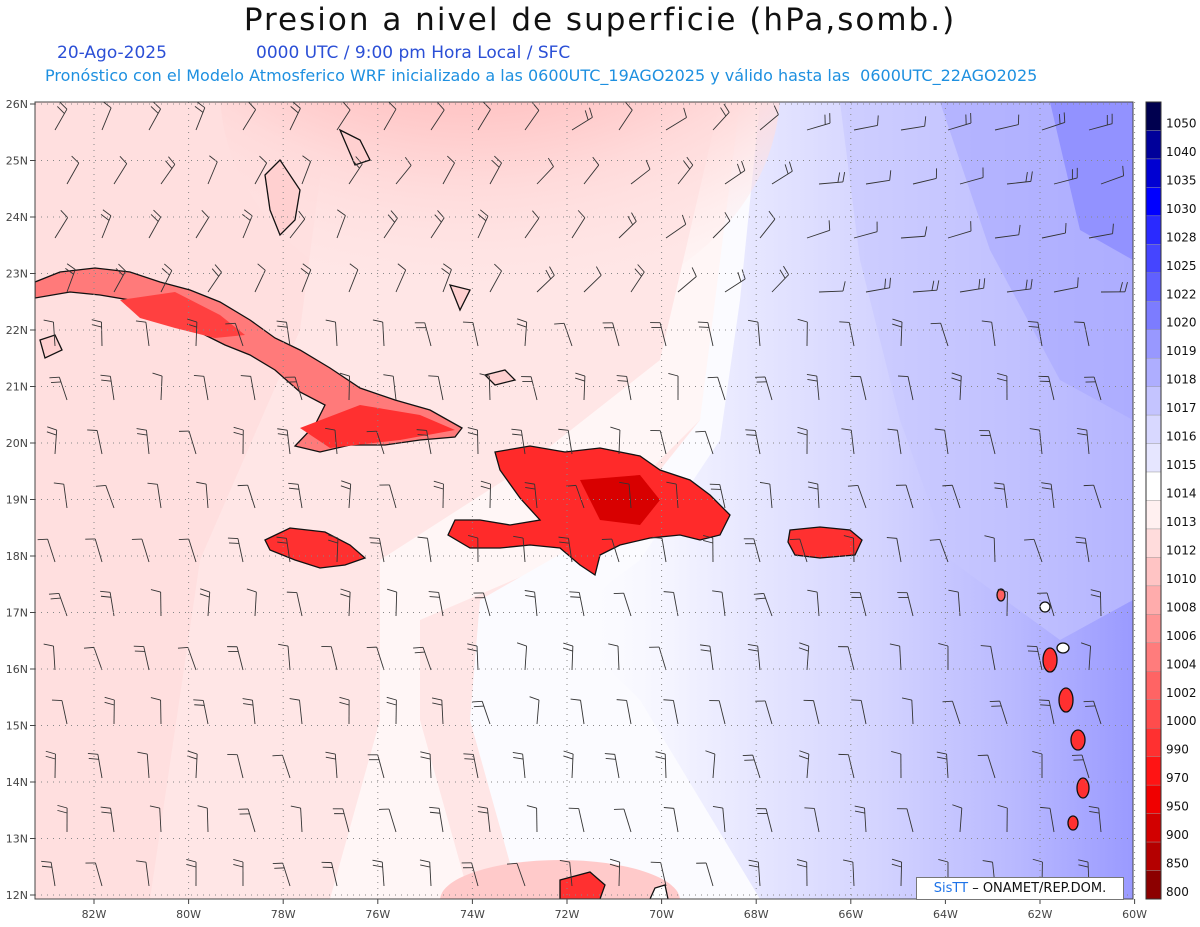 Image resolution: width=1200 pixels, height=927 pixels. What do you see at coordinates (1181, 693) in the screenshot?
I see `legend-label: 1002` at bounding box center [1181, 693].